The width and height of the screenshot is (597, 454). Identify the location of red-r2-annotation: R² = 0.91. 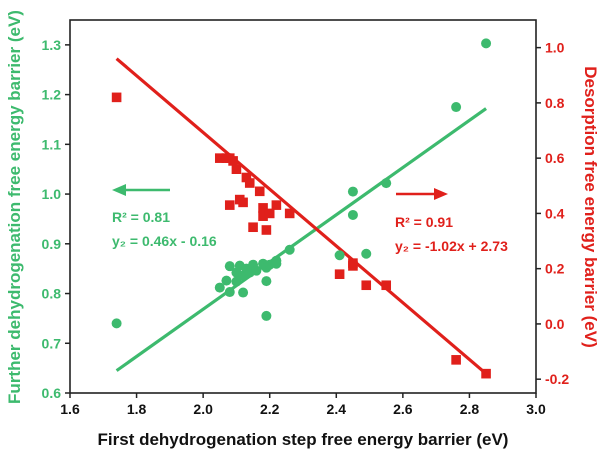
(424, 222).